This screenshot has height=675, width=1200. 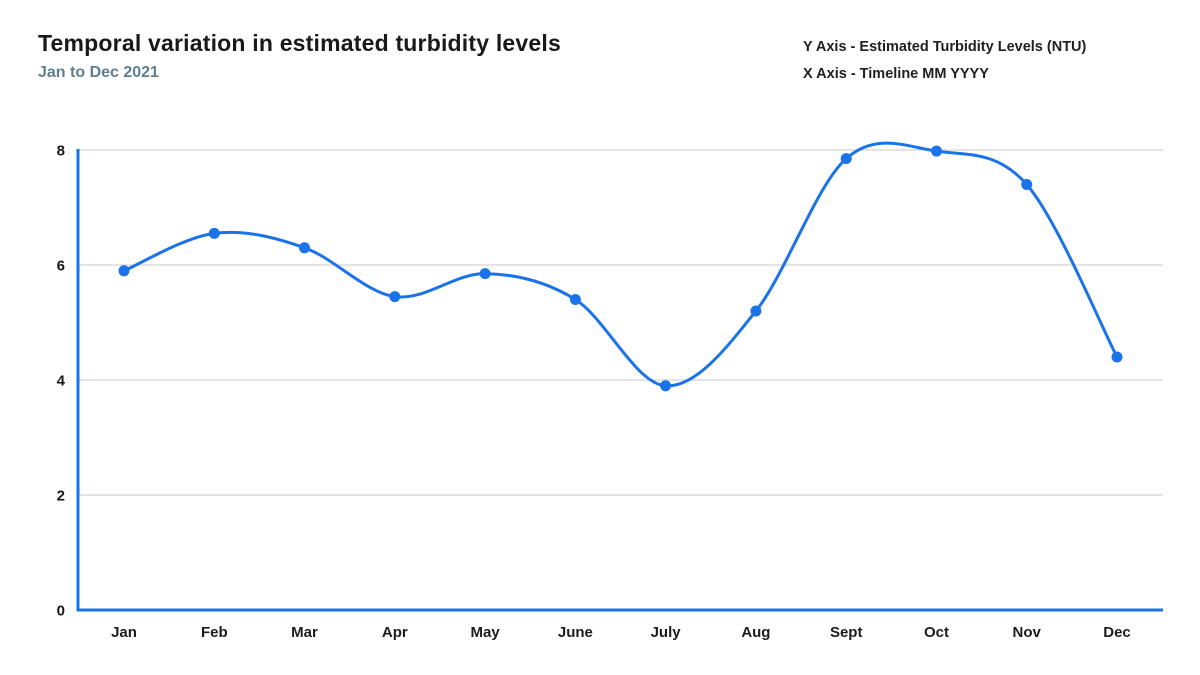 I want to click on x-tick-label: Aug, so click(x=755, y=632).